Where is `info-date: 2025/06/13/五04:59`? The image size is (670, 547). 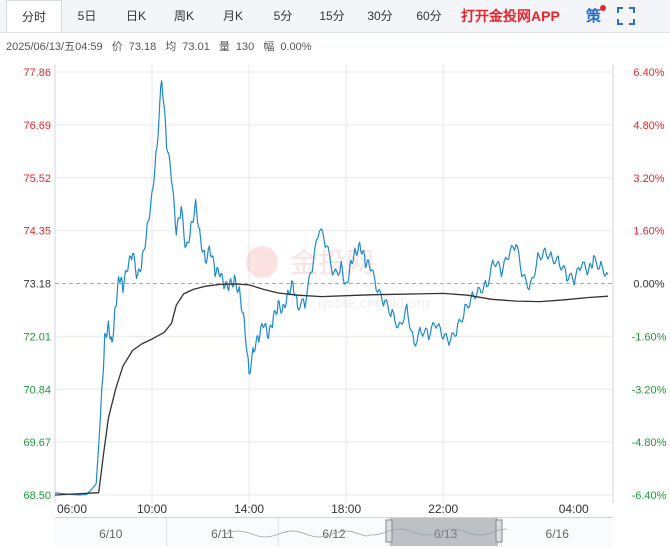 info-date: 2025/06/13/五04:59 is located at coordinates (54, 47).